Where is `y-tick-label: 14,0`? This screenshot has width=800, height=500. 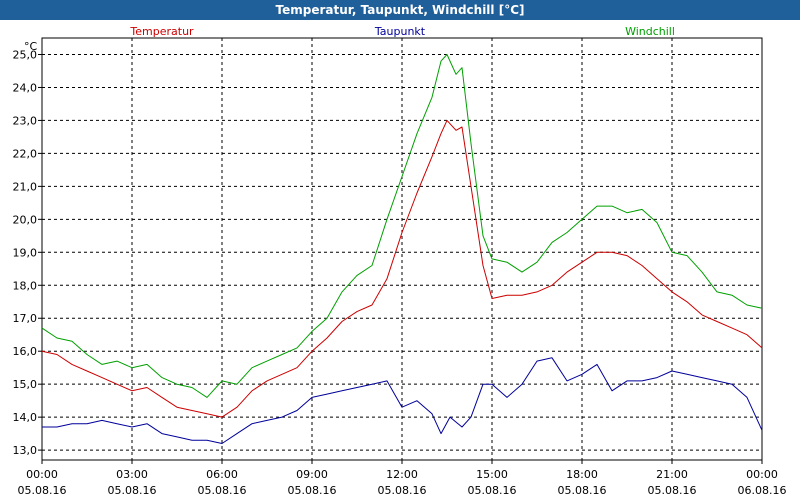
y-tick-label: 14,0 is located at coordinates (25, 417).